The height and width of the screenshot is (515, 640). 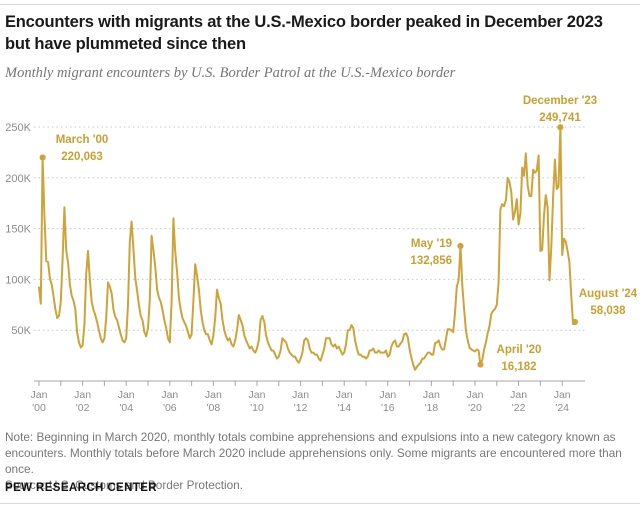 What do you see at coordinates (21, 331) in the screenshot?
I see `y-axis-label: 50K` at bounding box center [21, 331].